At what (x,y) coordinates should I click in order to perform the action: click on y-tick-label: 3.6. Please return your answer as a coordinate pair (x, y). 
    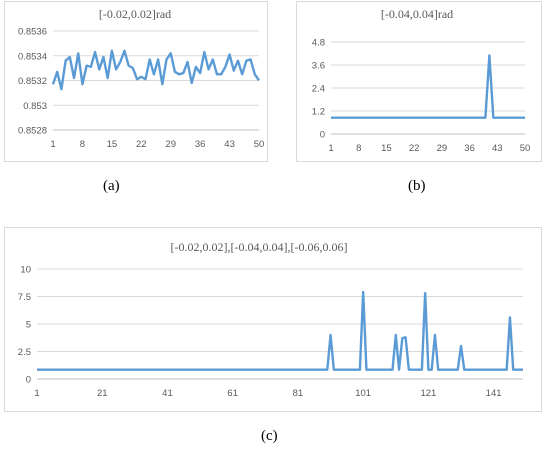
    Looking at the image, I should click on (318, 66).